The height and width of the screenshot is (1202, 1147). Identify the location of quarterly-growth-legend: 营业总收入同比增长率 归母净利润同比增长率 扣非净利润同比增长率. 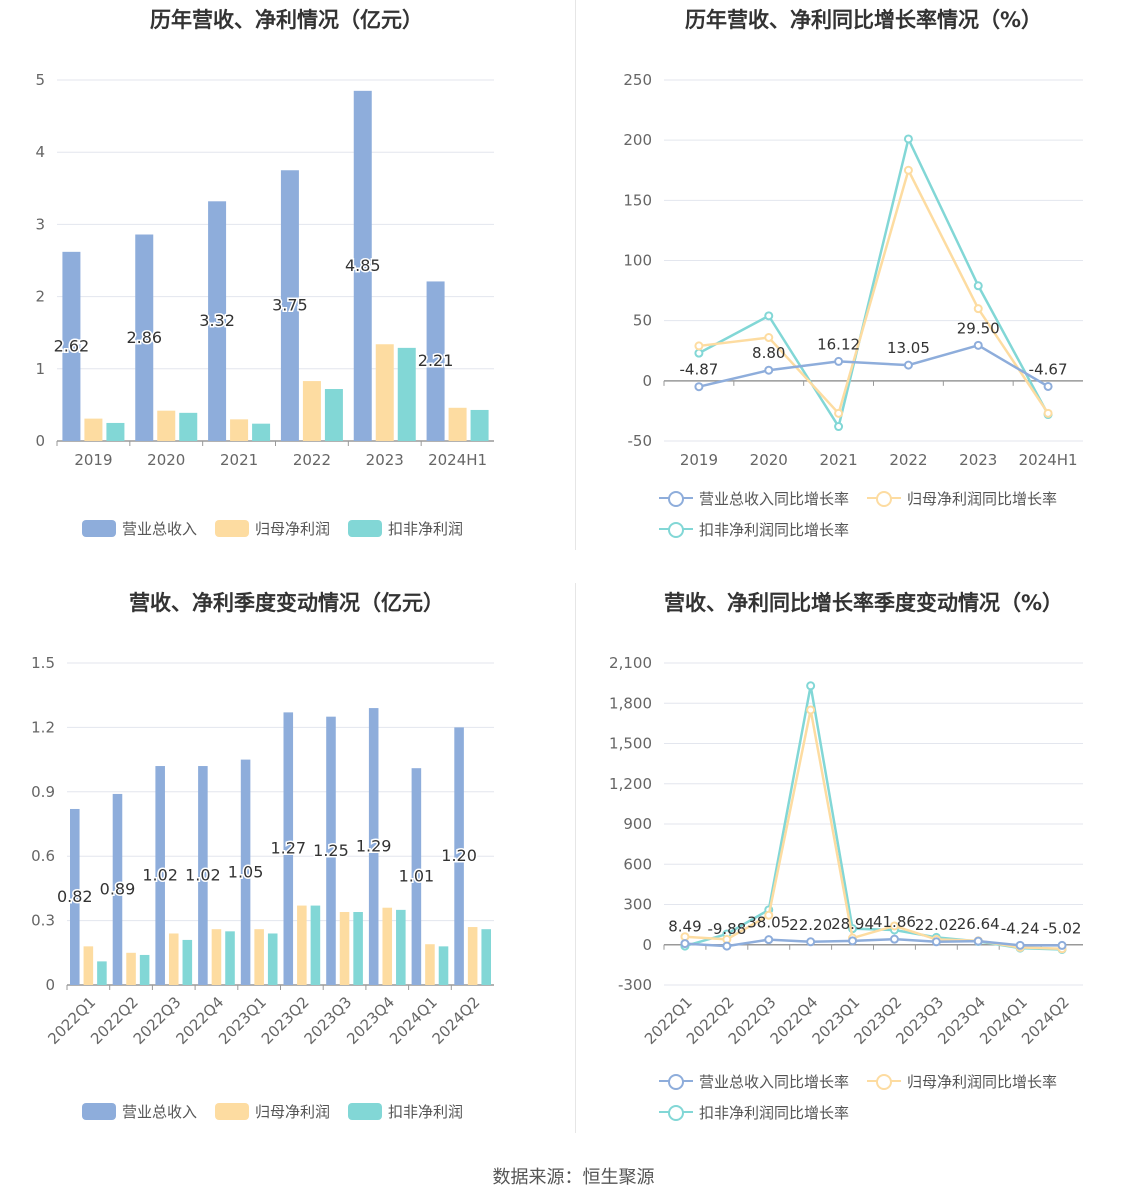
(894, 1097).